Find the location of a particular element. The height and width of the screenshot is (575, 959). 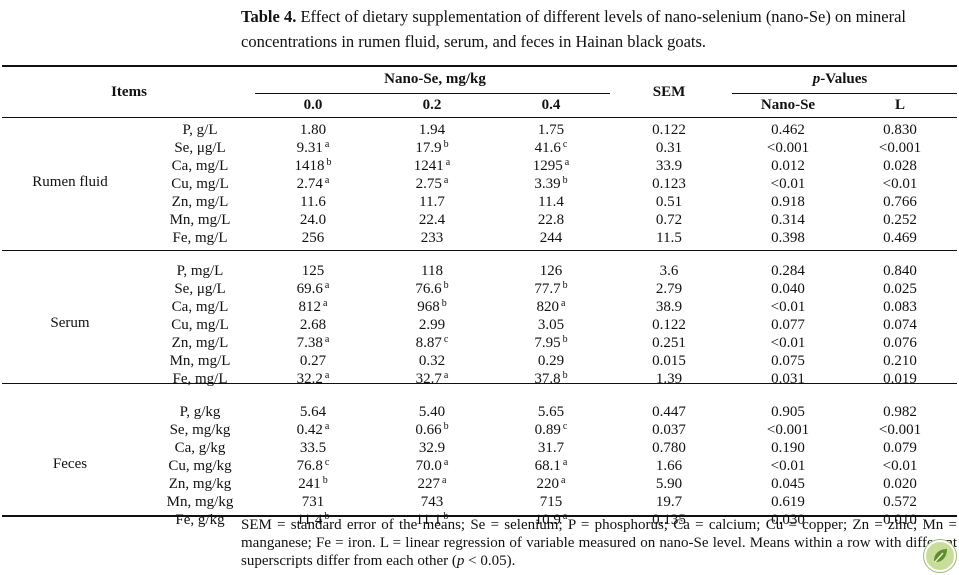

row-item-label-value: Cu, mg/kg is located at coordinates (200, 466).